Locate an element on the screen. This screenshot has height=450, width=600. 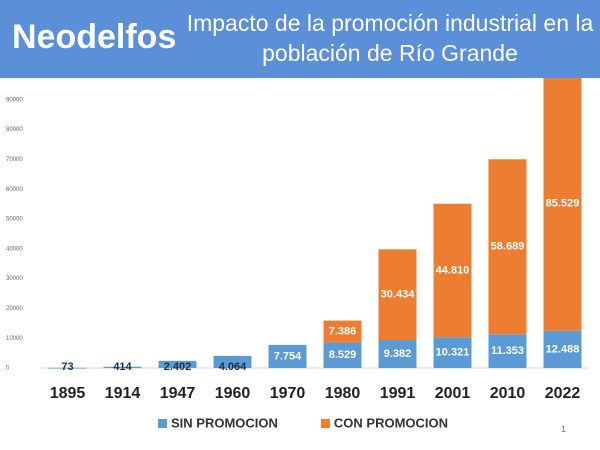
x-tick-label: 1947 is located at coordinates (178, 393).